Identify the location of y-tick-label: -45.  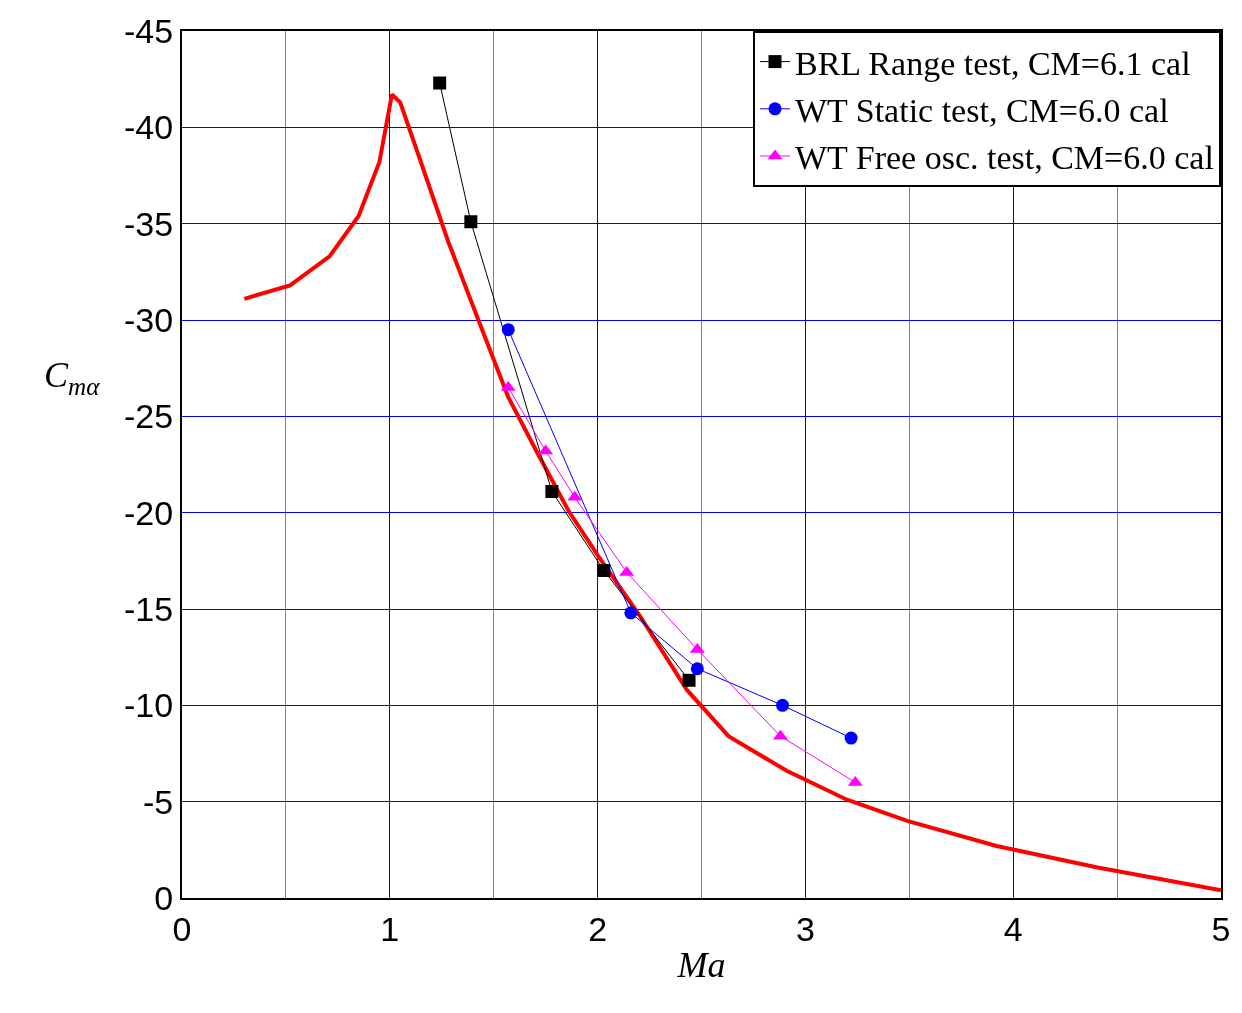
(149, 30).